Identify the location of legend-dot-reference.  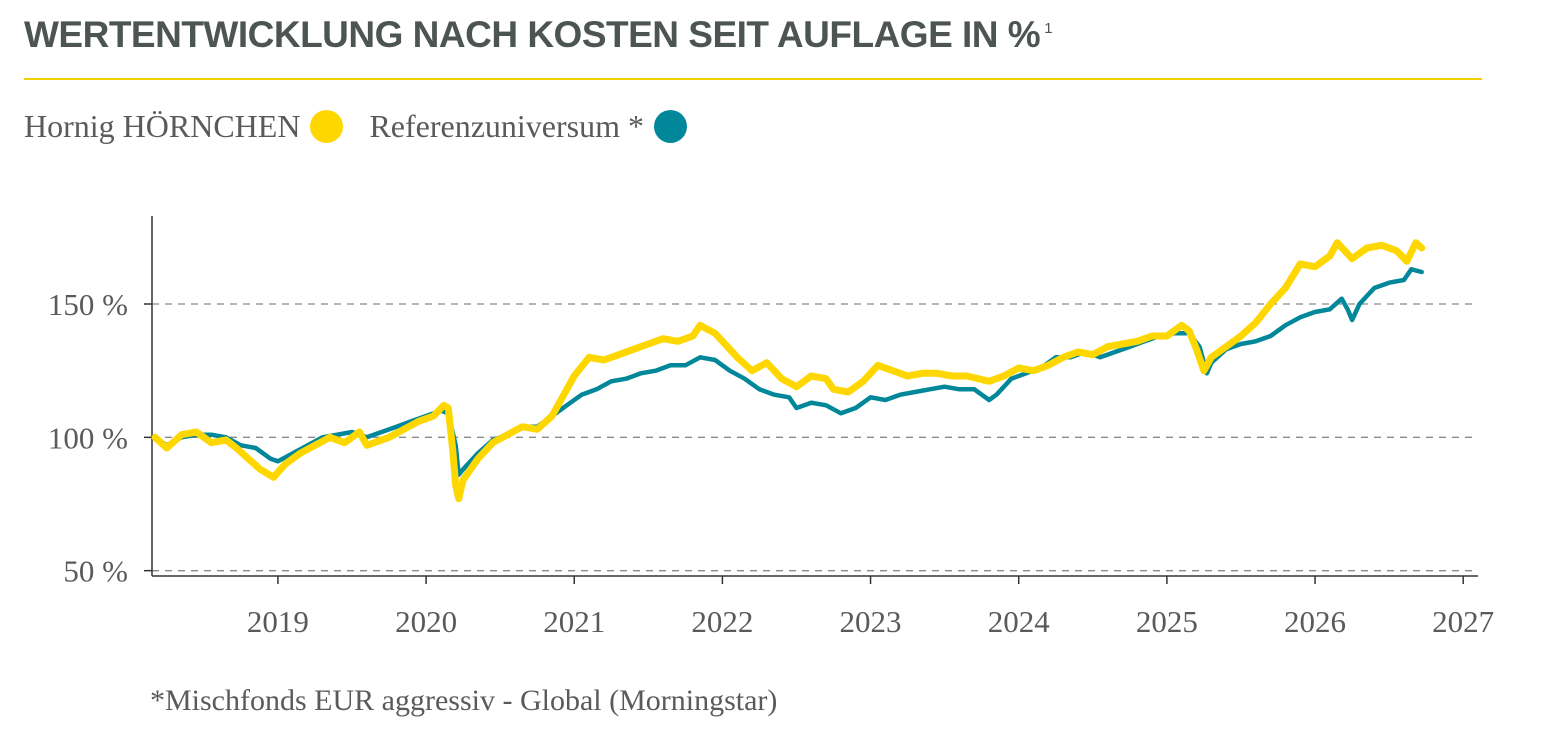
(670, 126).